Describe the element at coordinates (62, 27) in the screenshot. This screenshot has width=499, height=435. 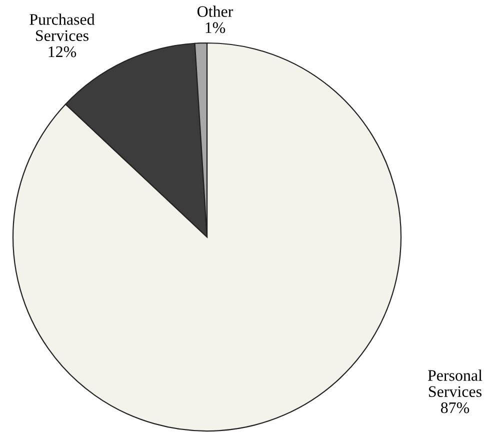
I see `slice-label: Purchased Services` at that location.